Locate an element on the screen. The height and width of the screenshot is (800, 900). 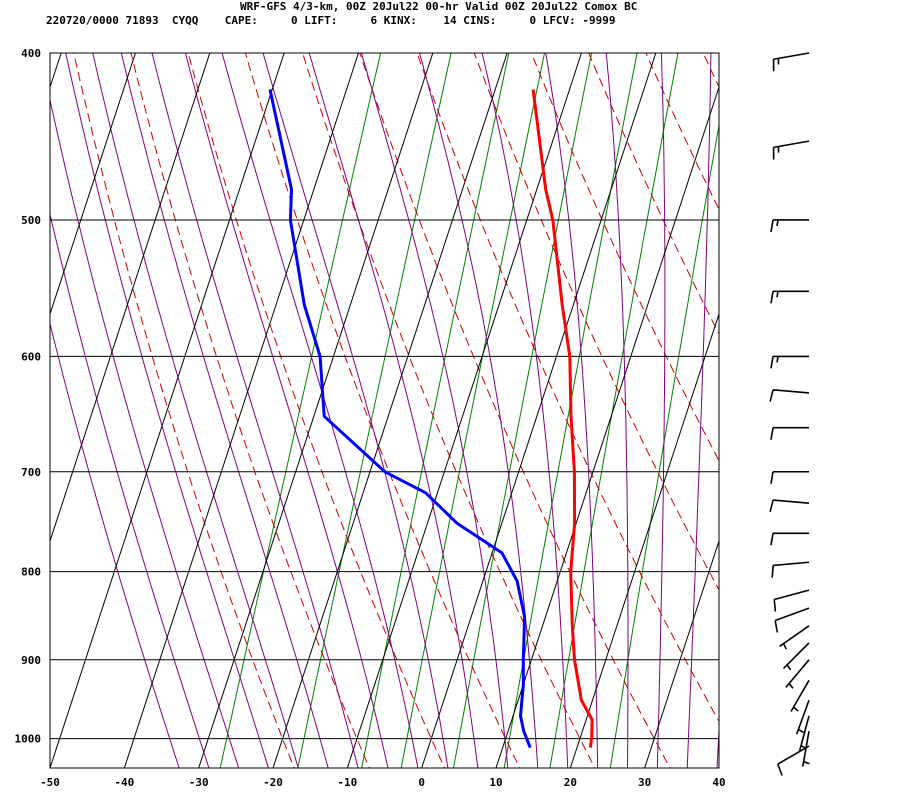
temperature-tick-label: -40 is located at coordinates (124, 782).